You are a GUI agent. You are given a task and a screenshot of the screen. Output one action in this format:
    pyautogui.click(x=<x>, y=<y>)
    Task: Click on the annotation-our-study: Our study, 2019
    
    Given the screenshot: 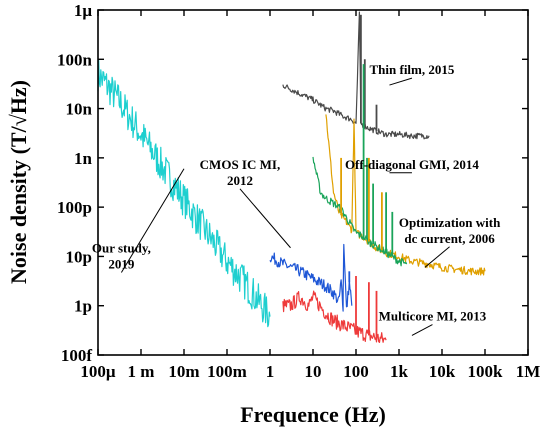 What is the action you would take?
    pyautogui.click(x=138, y=220)
    